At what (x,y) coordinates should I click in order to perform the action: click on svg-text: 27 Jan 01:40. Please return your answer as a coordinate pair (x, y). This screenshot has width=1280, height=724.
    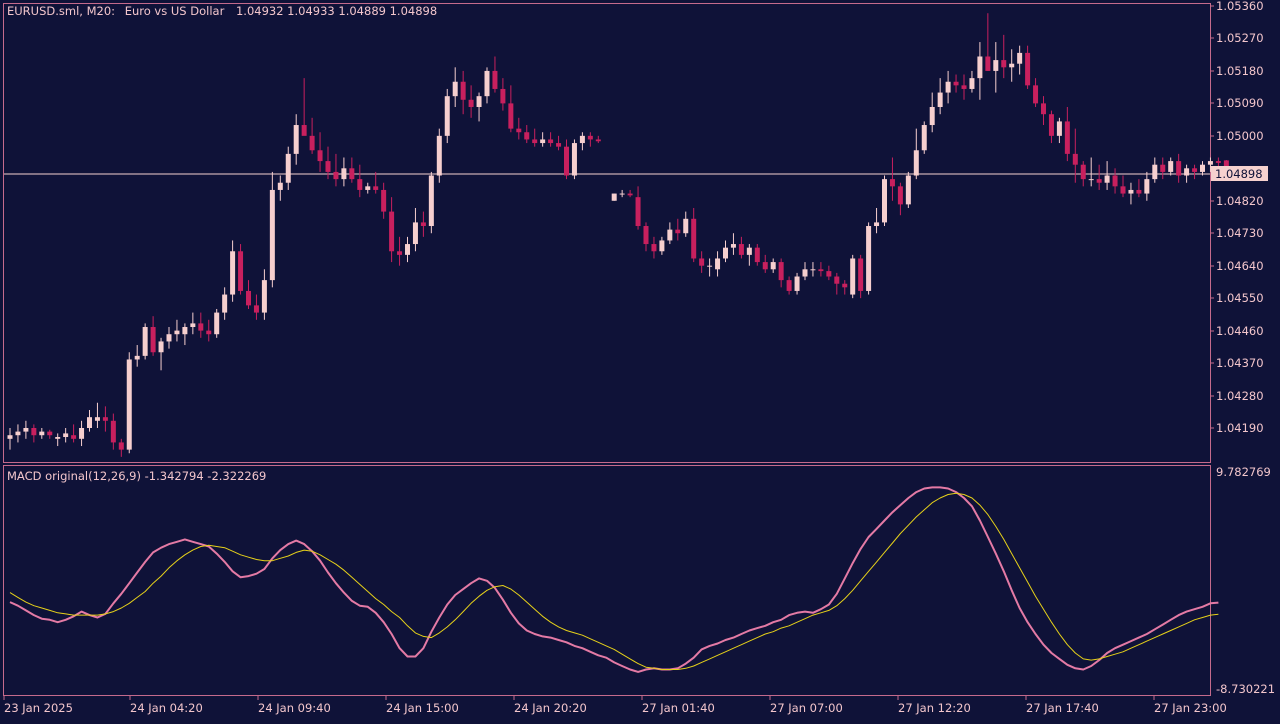
    Looking at the image, I should click on (678, 708).